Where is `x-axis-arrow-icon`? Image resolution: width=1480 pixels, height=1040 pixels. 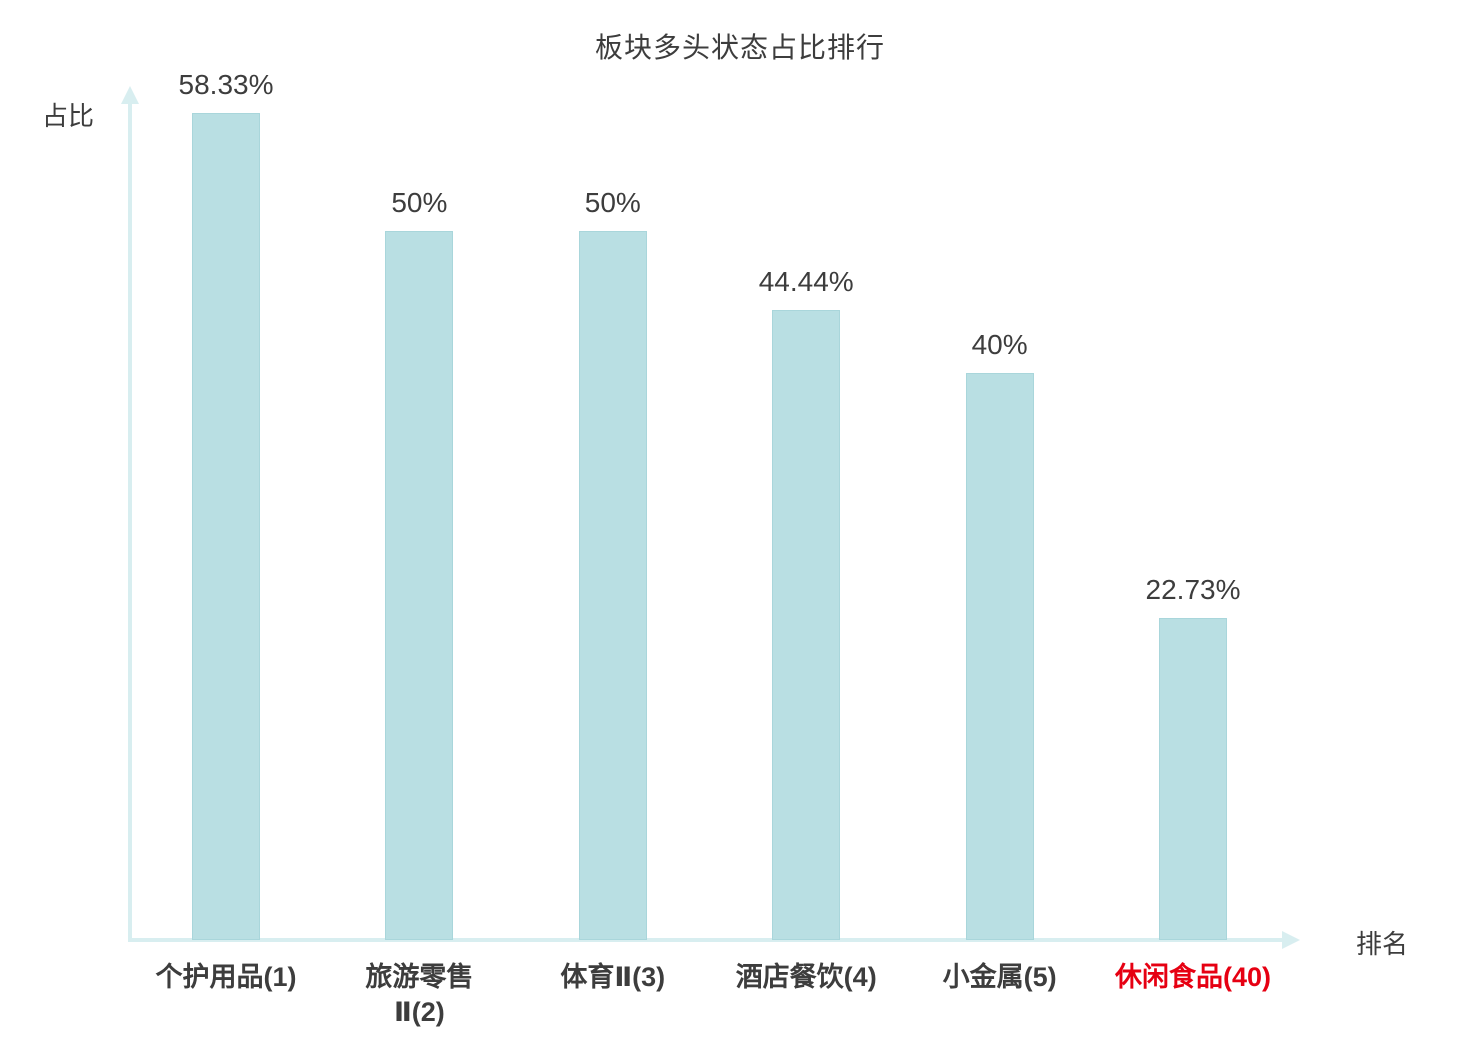 x-axis-arrow-icon is located at coordinates (1291, 940).